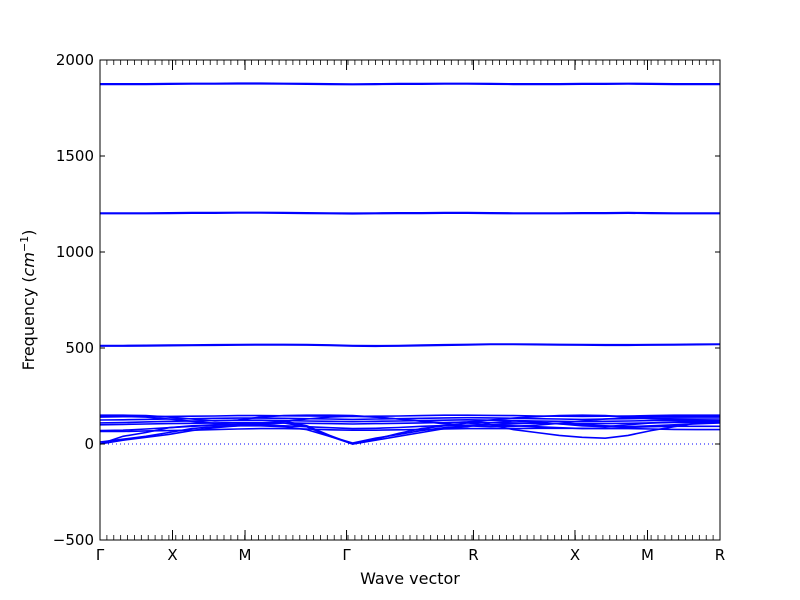 The width and height of the screenshot is (800, 600). I want to click on y-axis-label-paren-close: ), so click(28, 233).